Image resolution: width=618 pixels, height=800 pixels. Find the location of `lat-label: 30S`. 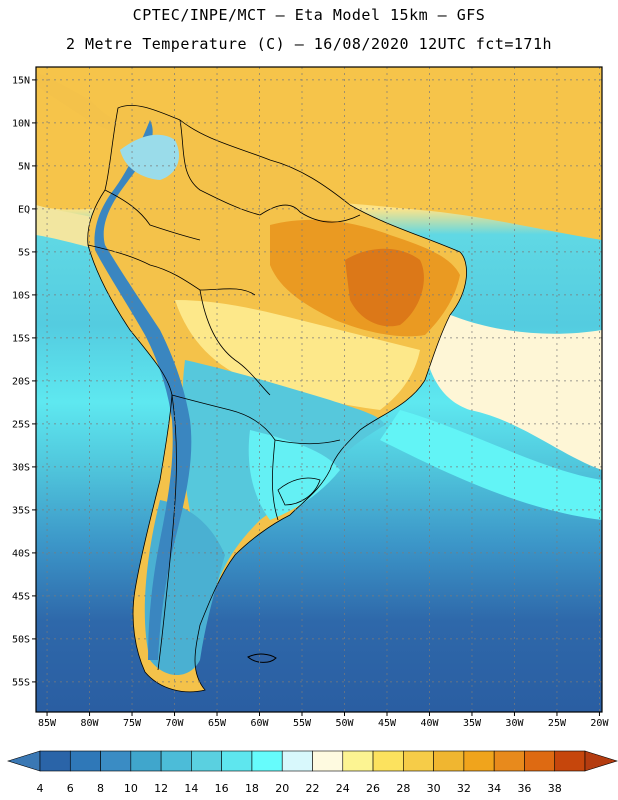

lat-label: 30S is located at coordinates (21, 467).